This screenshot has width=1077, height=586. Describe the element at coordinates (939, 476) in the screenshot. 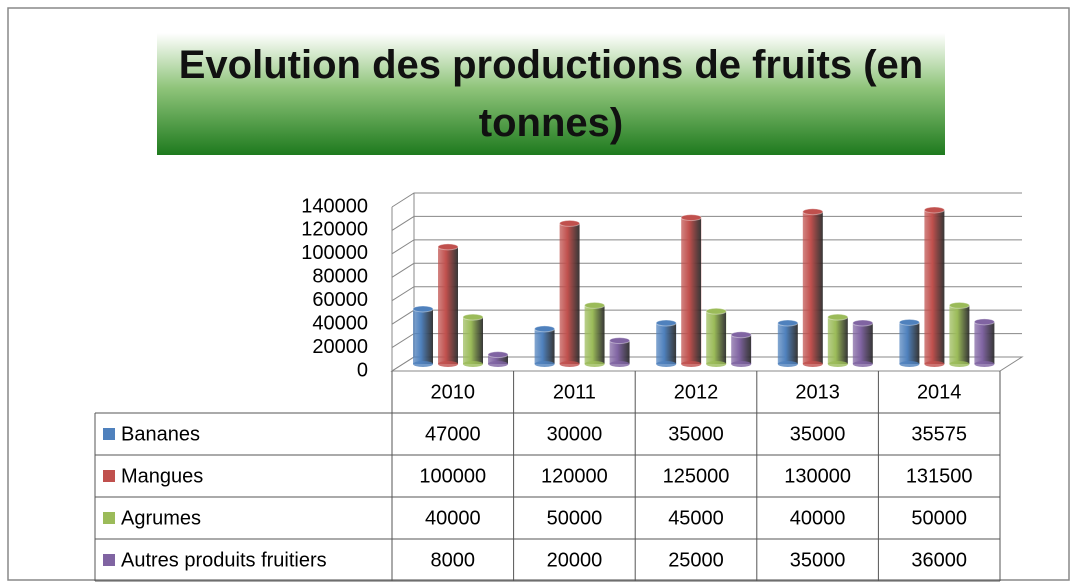

I see `table-value: 131500` at that location.